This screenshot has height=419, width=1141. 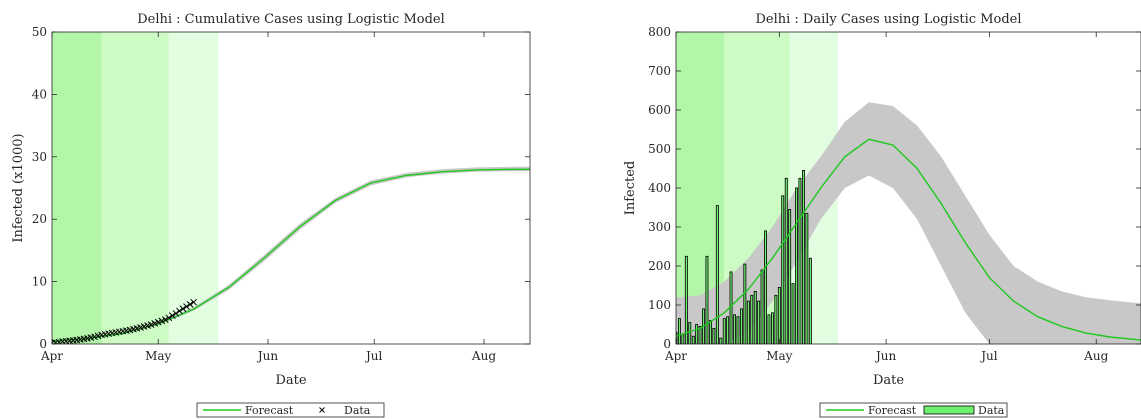 I want to click on legend-data-marker, so click(x=322, y=410).